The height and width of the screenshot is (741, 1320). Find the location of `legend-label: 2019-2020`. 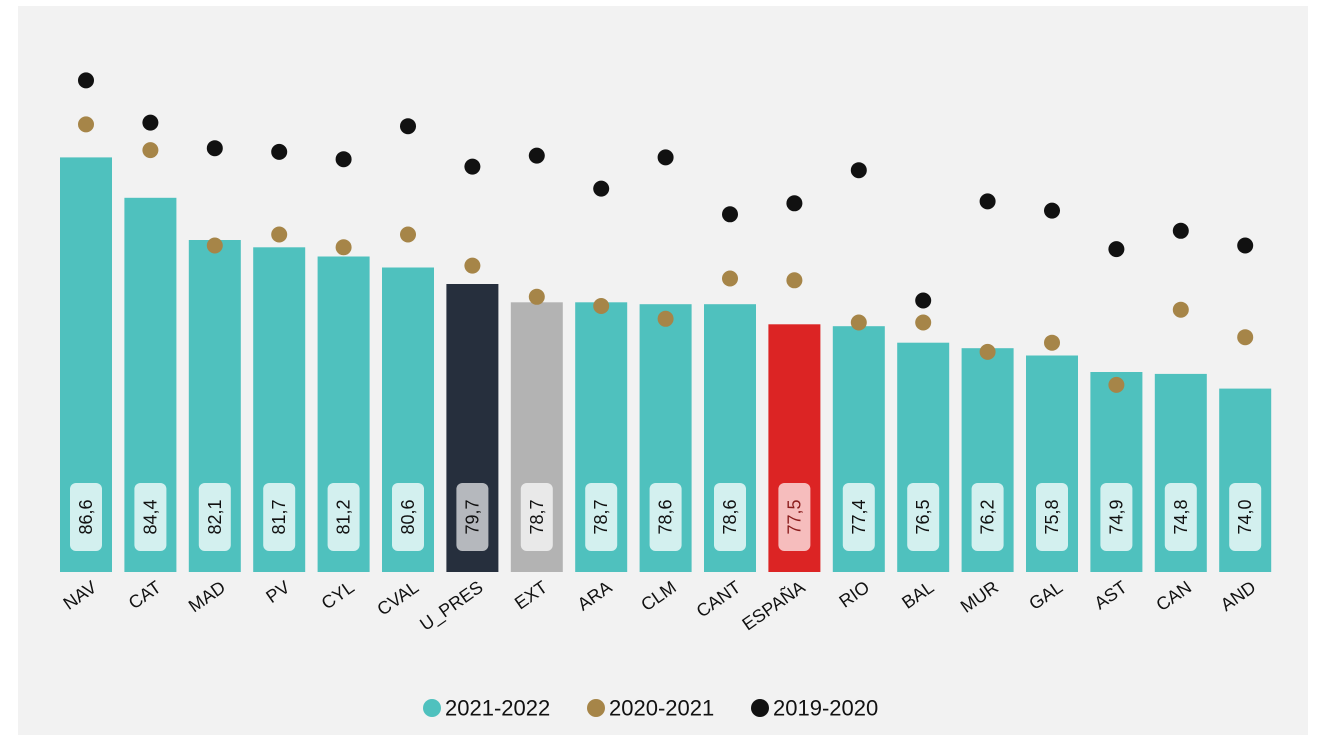

legend-label: 2019-2020 is located at coordinates (825, 708).